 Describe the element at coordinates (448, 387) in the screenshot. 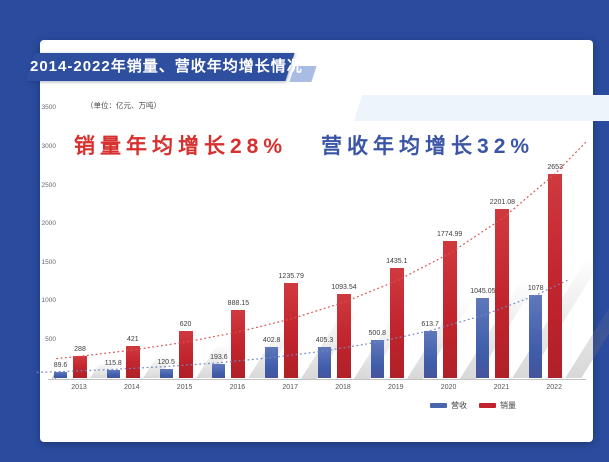

I see `x-axis-tick-label: 2020` at that location.